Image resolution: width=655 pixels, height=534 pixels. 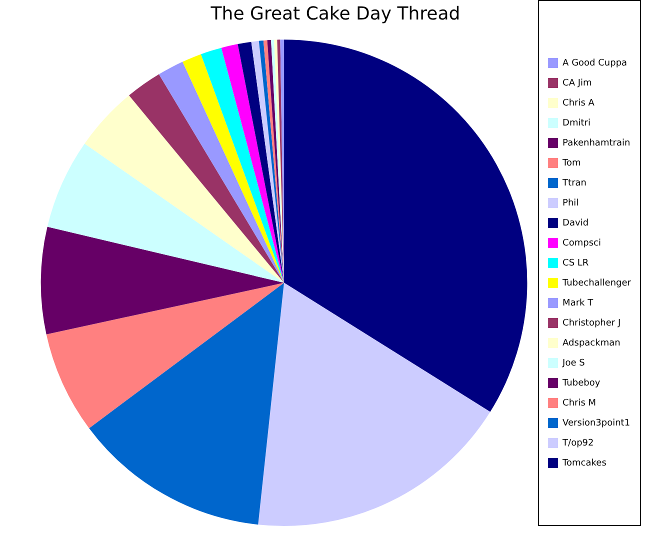 I want to click on legend-label: Ttran, so click(x=574, y=183).